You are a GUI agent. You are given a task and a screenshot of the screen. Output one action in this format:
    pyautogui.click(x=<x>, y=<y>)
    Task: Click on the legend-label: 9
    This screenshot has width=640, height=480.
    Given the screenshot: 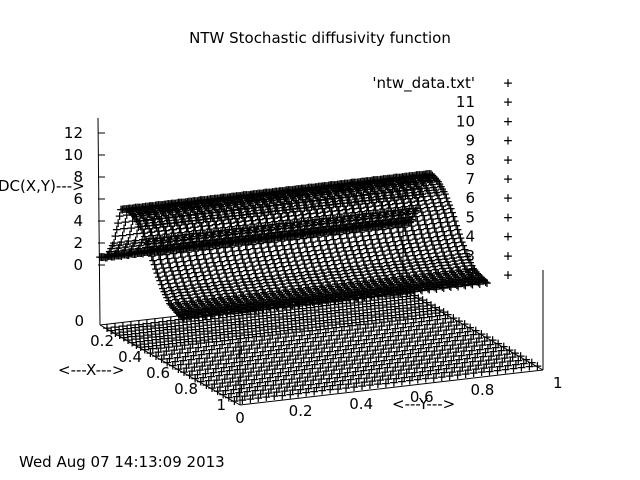 What is the action you would take?
    pyautogui.click(x=470, y=141)
    